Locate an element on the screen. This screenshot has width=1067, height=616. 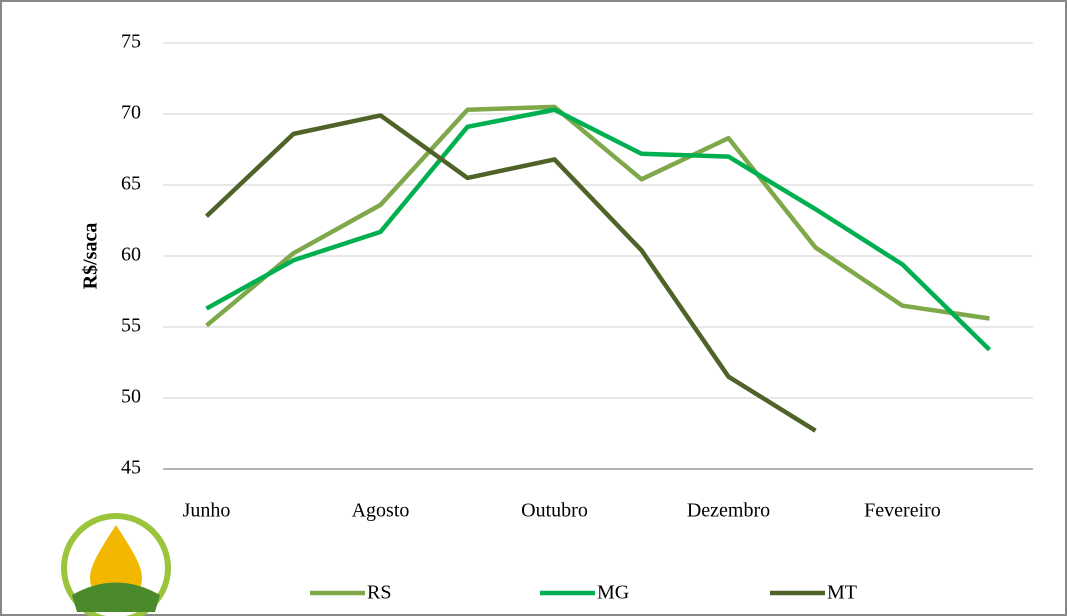
x-tick-label: Junho is located at coordinates (207, 511).